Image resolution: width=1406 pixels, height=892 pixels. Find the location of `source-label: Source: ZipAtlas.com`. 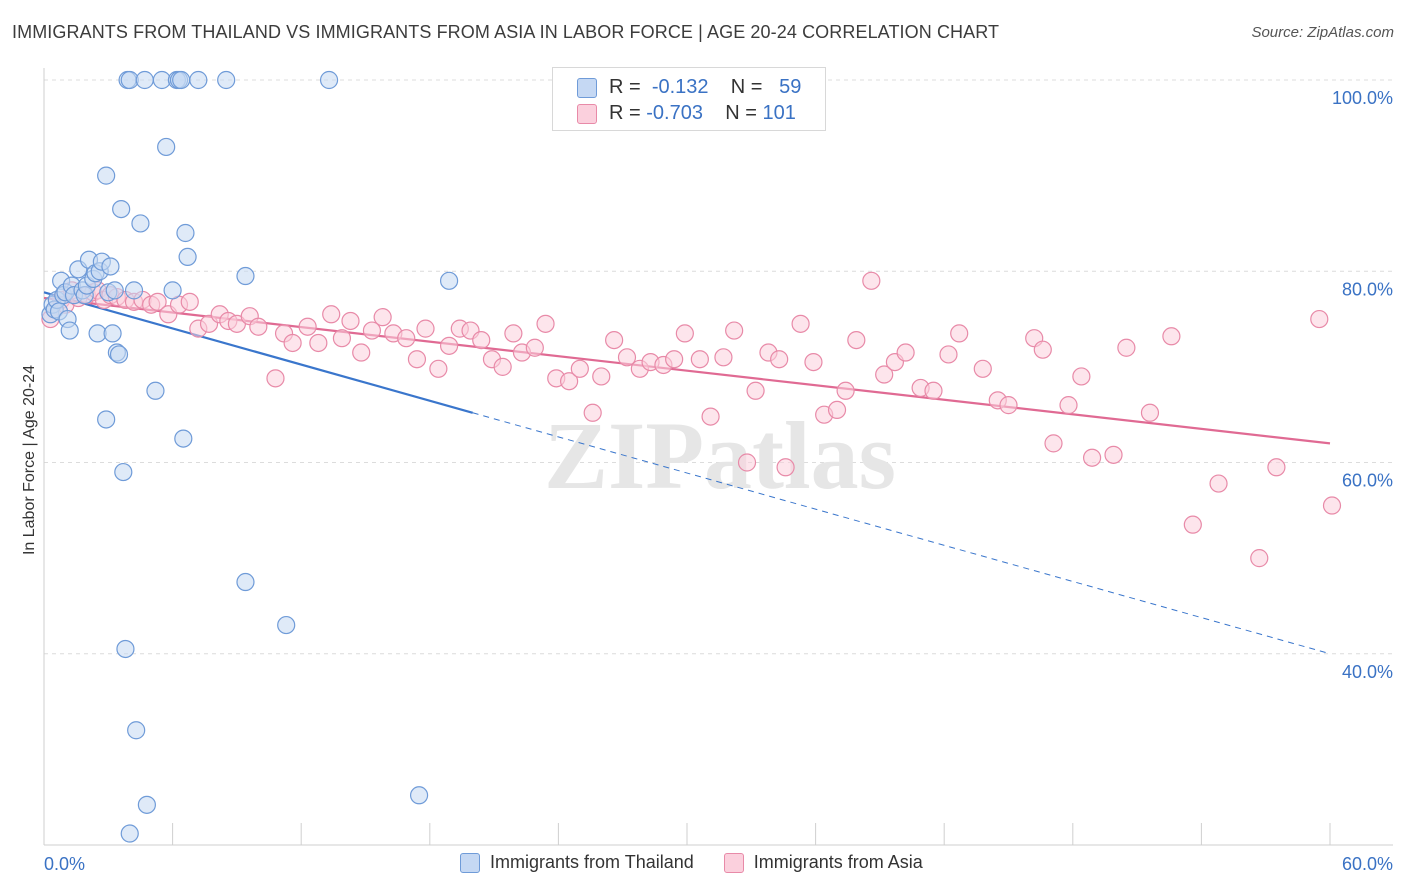

source-label: Source: ZipAtlas.com is located at coordinates (1322, 32).